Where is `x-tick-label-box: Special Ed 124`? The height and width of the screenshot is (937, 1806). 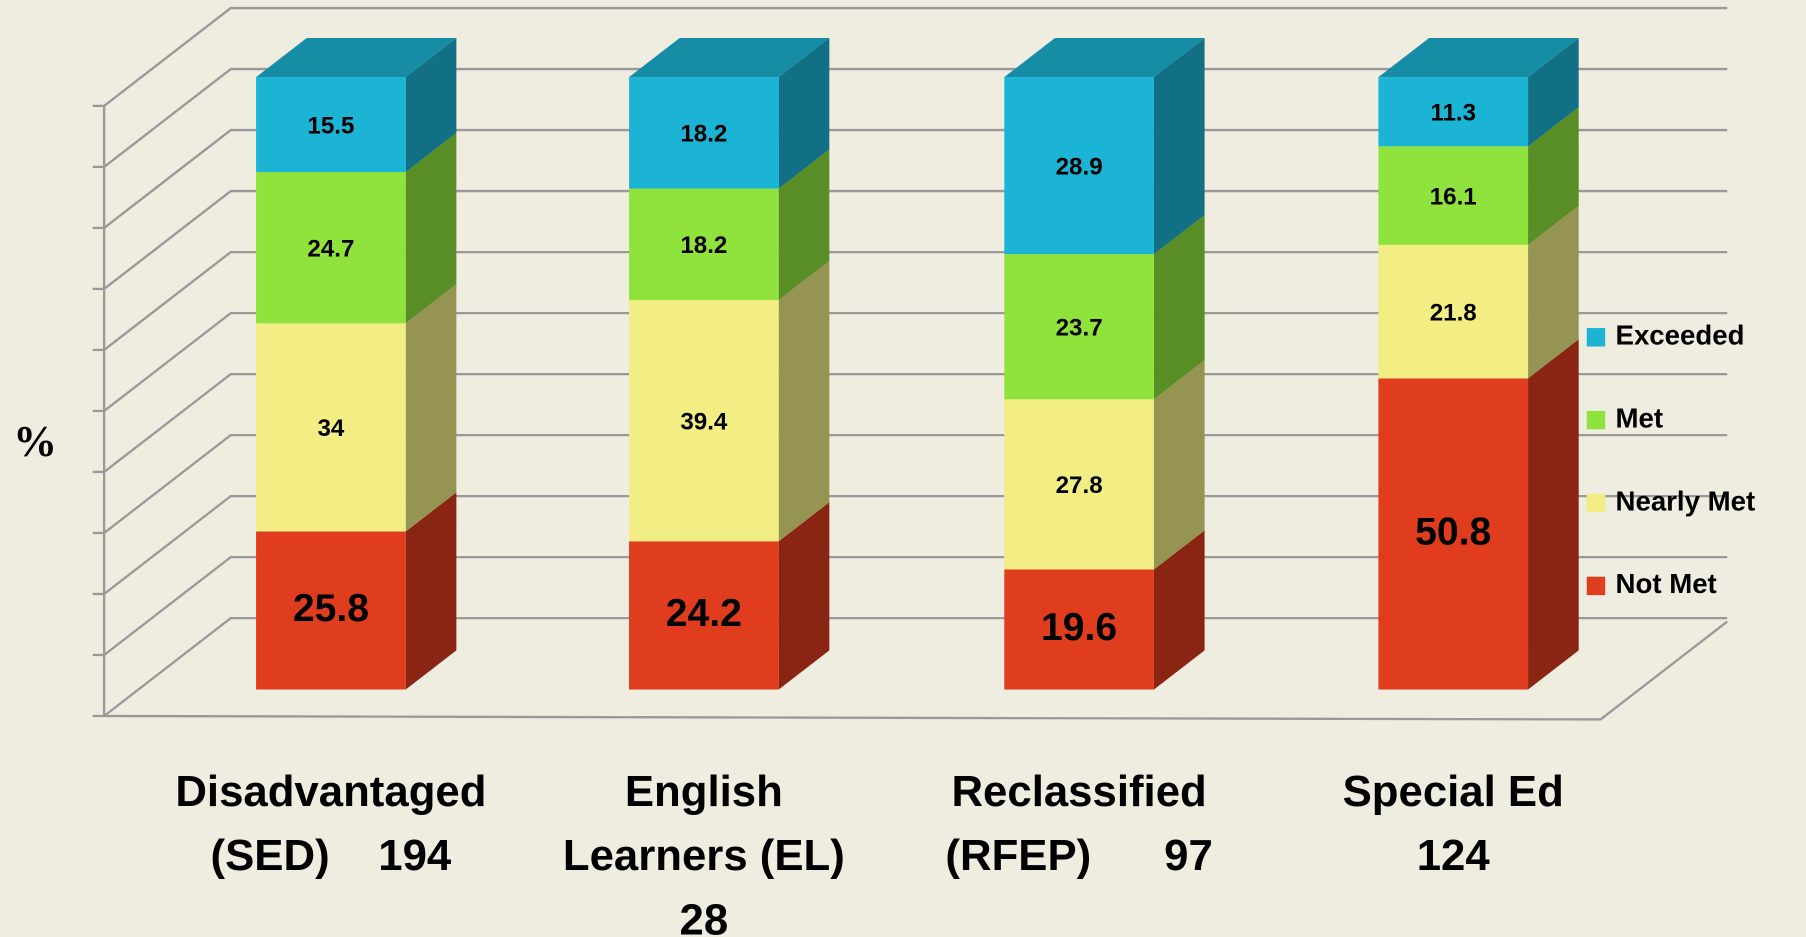
x-tick-label-box: Special Ed 124 is located at coordinates (1453, 824).